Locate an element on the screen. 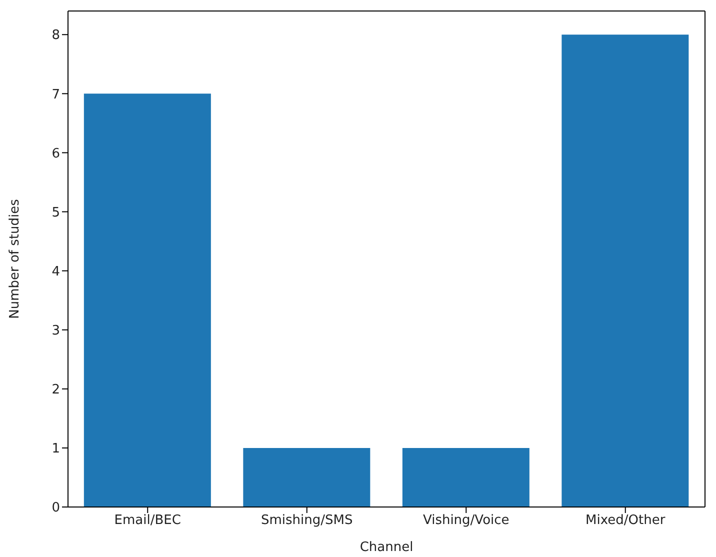 Image resolution: width=716 pixels, height=557 pixels. y-axis-title: Number of studies is located at coordinates (15, 258).